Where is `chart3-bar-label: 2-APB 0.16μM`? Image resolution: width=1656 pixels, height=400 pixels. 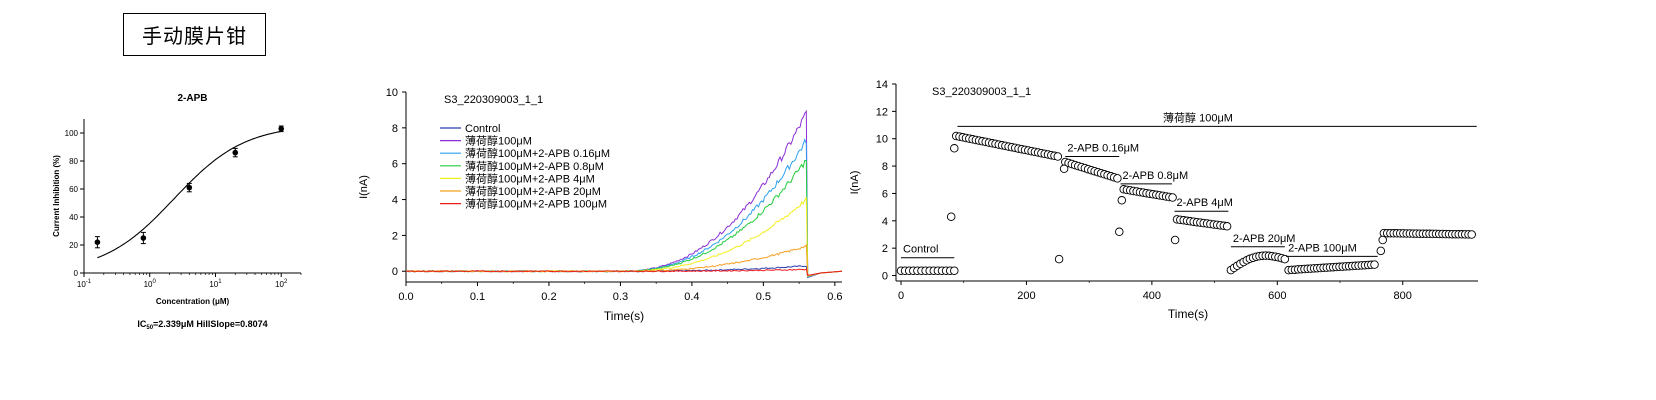 chart3-bar-label: 2-APB 0.16μM is located at coordinates (1103, 149).